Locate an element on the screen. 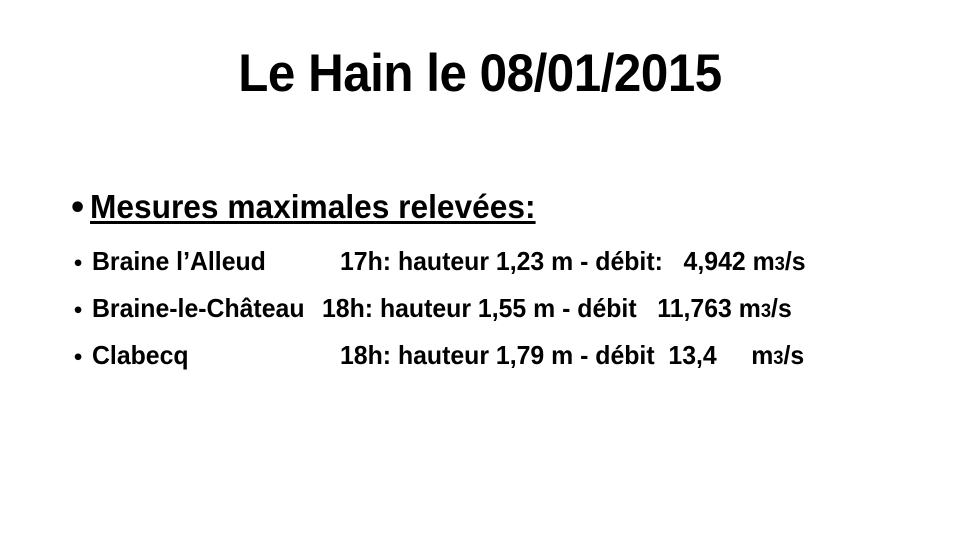  measurement-values: 17h: hauteur 1,23 m - débit: 4,942 m3/s is located at coordinates (573, 263).